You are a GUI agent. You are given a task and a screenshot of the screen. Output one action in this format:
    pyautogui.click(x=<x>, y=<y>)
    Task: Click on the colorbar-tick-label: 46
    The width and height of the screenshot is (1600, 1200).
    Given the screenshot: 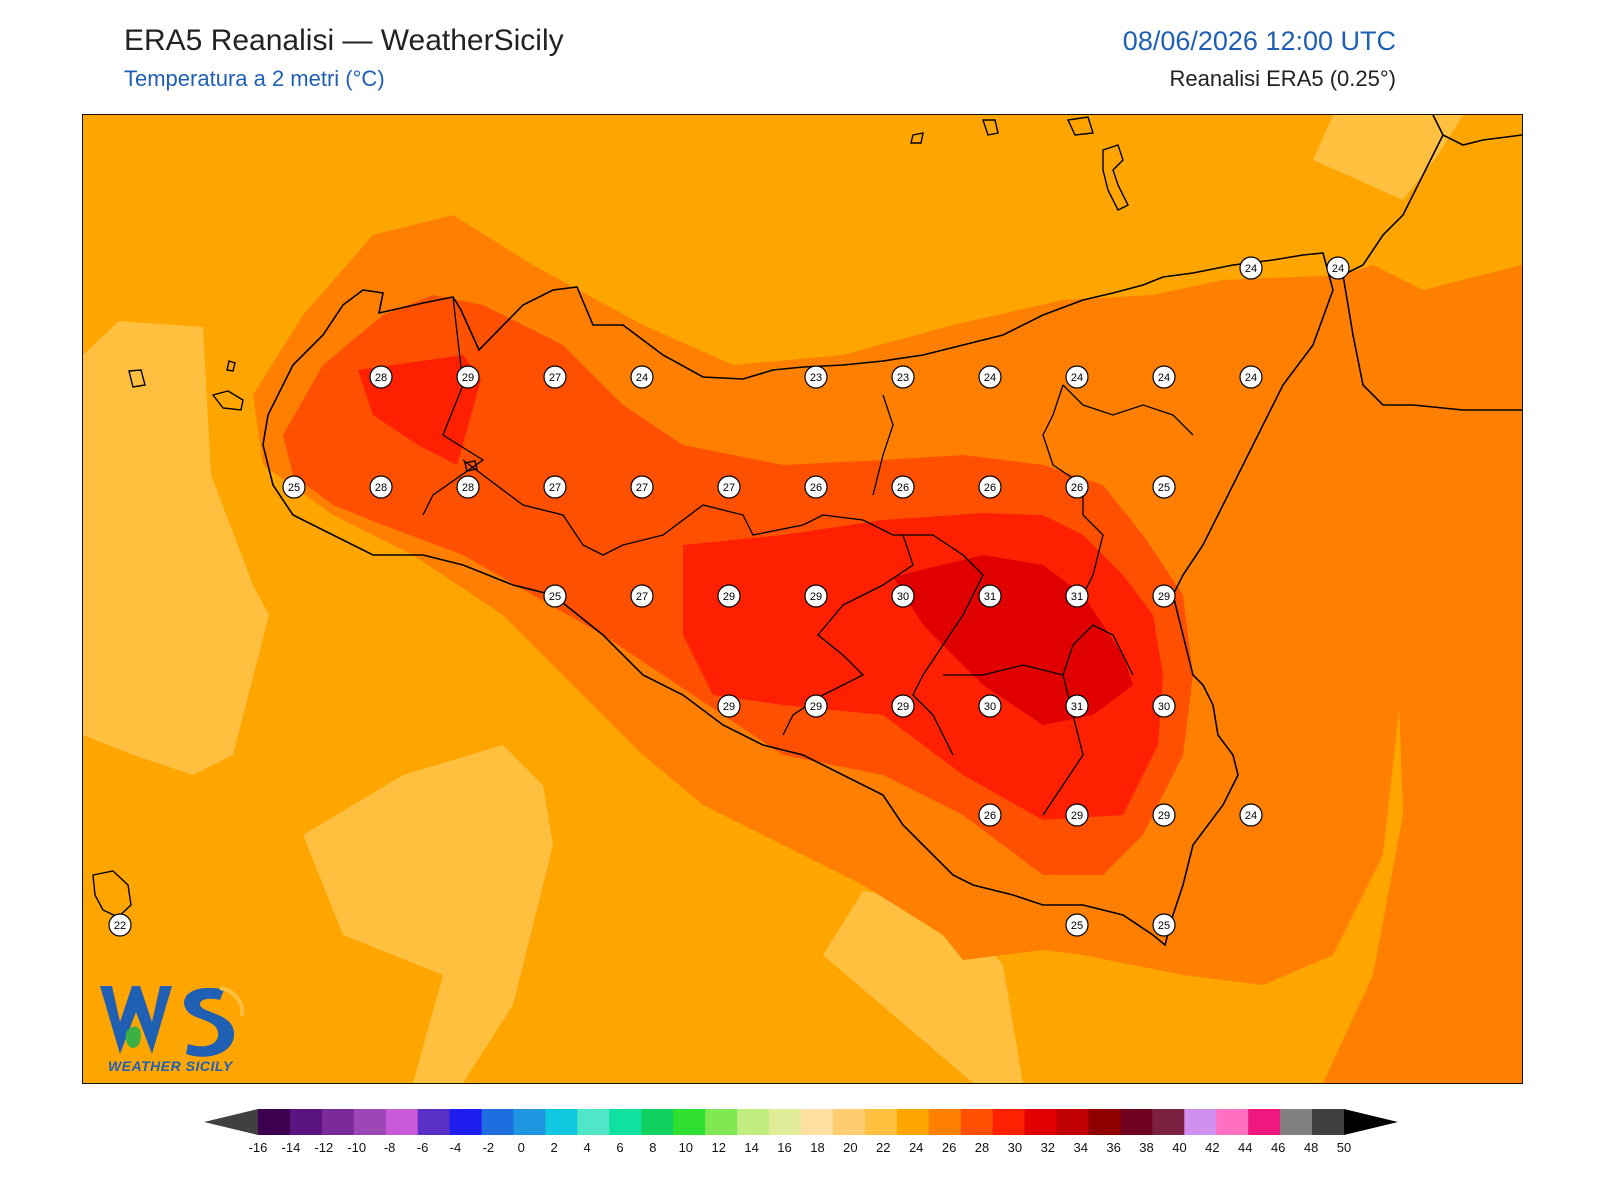 What is the action you would take?
    pyautogui.click(x=1278, y=1147)
    